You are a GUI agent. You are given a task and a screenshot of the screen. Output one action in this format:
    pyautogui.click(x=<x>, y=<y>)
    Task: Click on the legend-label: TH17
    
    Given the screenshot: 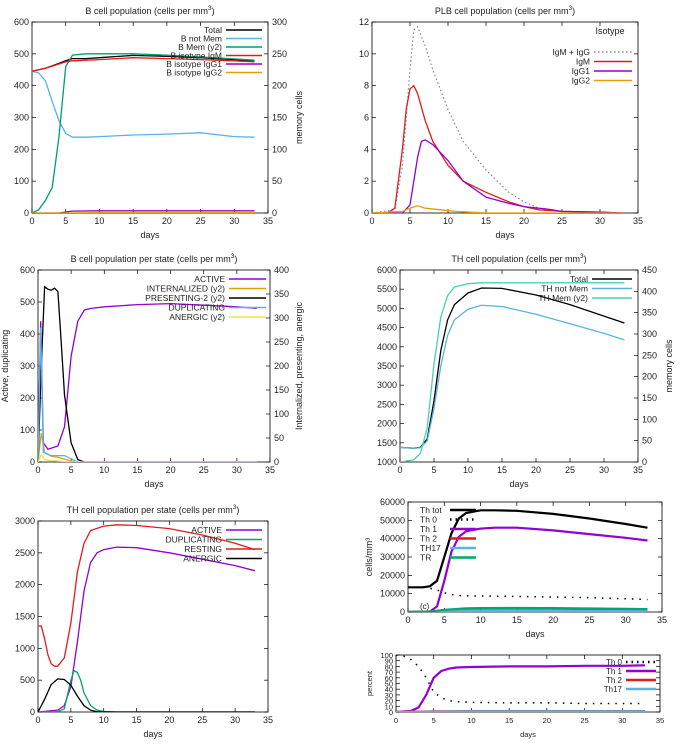 What is the action you would take?
    pyautogui.click(x=430, y=548)
    